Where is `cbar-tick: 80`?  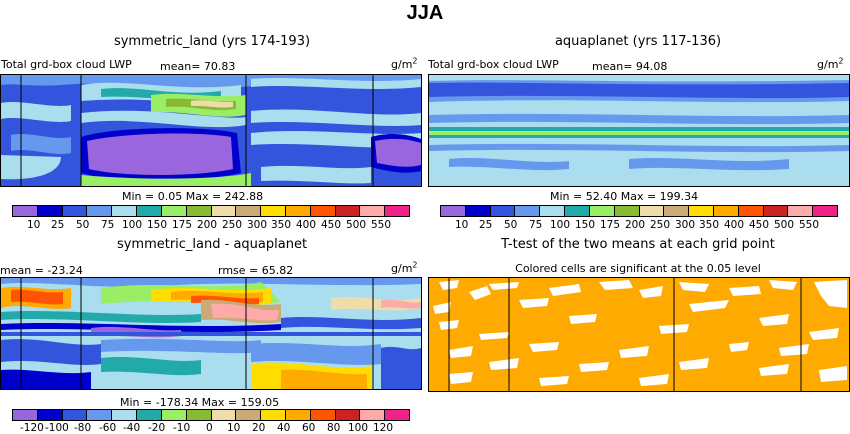
cbar-tick: 80 is located at coordinates (334, 428).